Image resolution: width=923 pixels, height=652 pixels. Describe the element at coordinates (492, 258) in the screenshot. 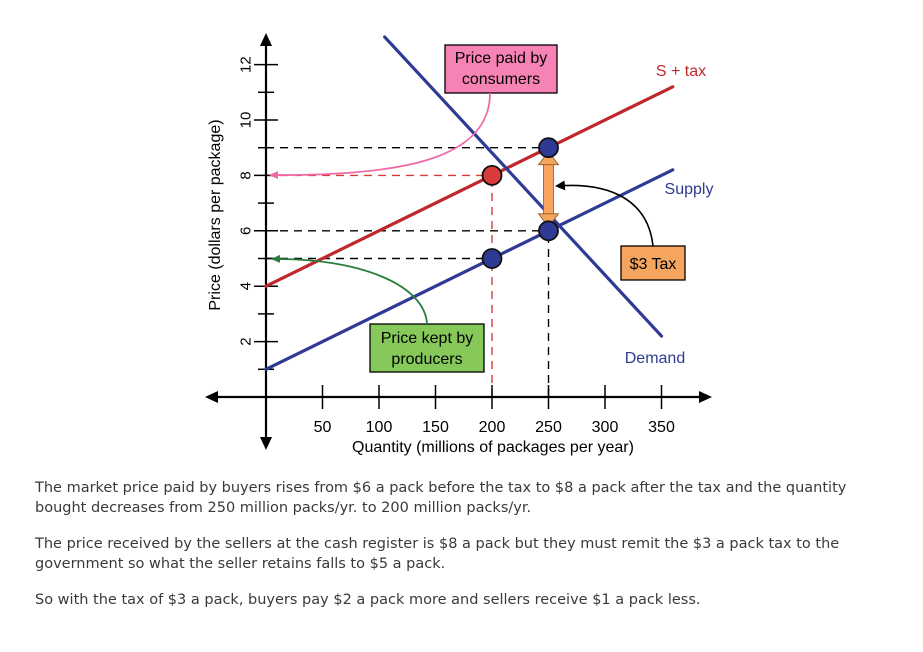

I see `data-point-q200-p5` at that location.